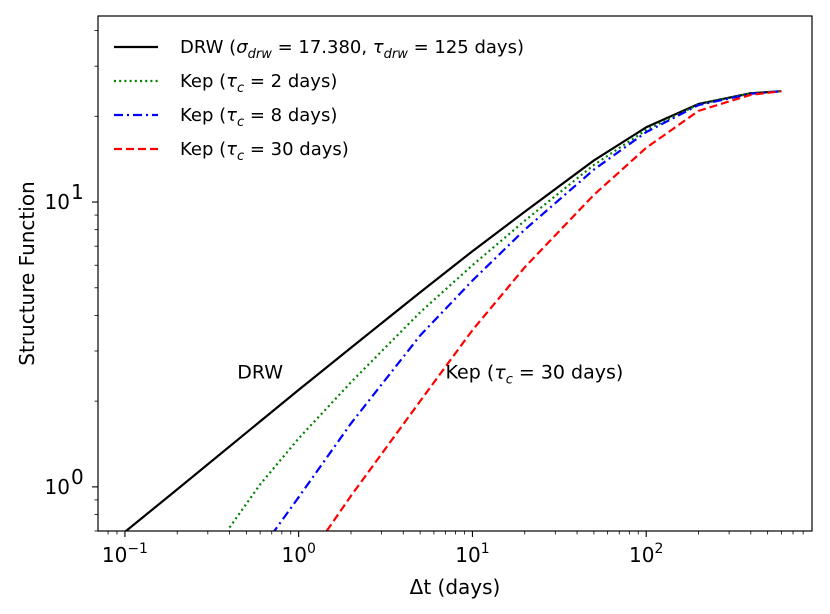  I want to click on legend-label-2: Kep (τc = 8 days), so click(258, 117).